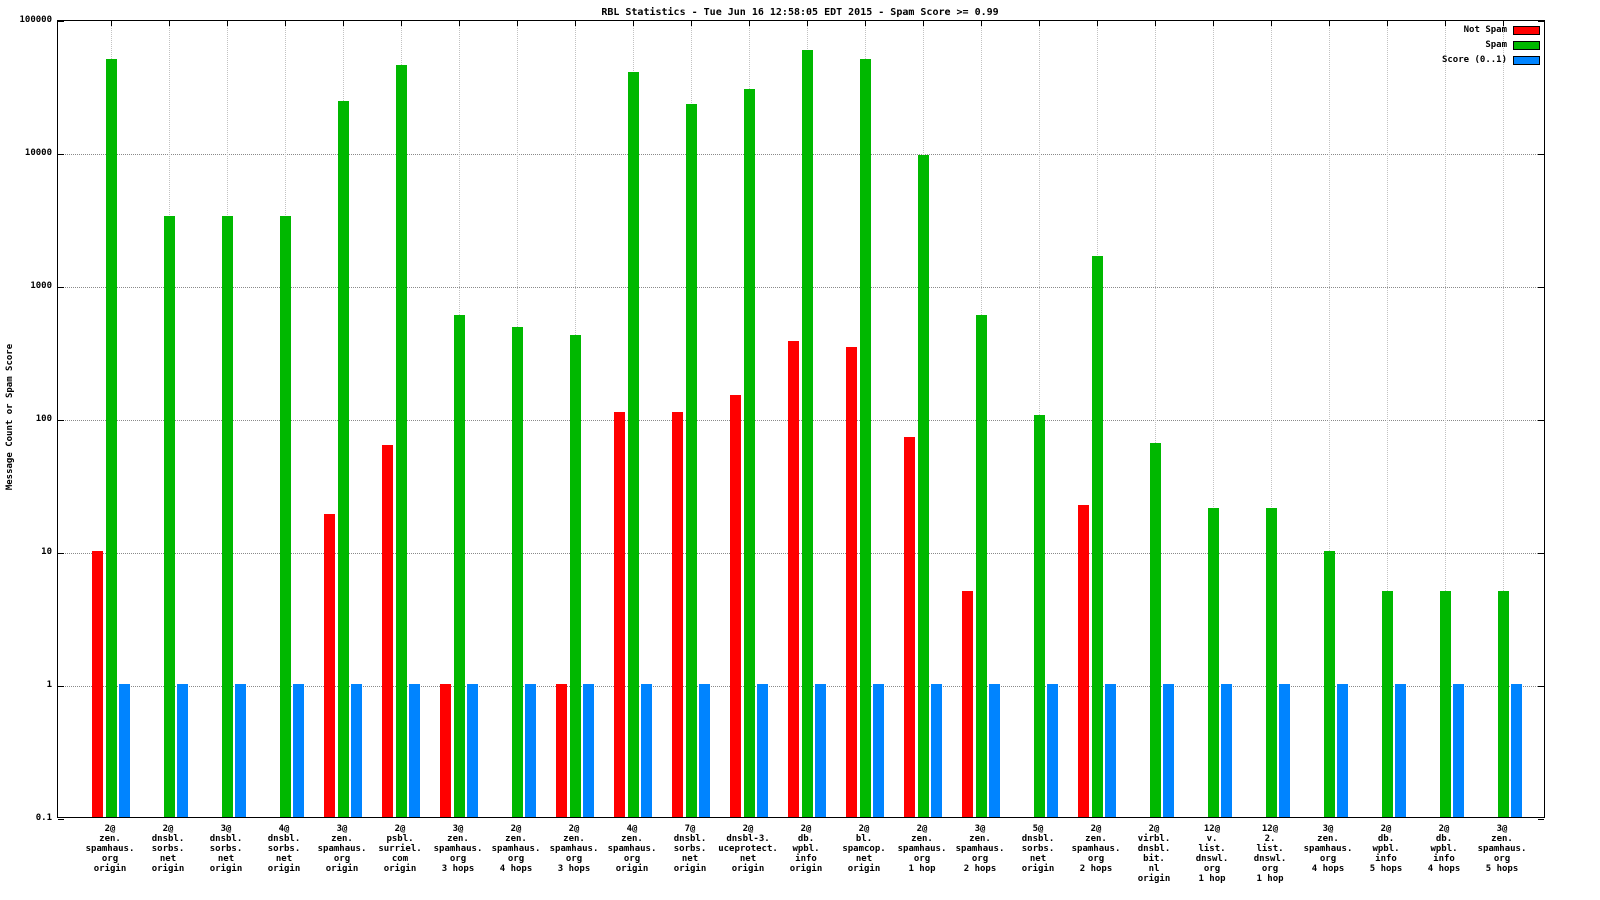 This screenshot has height=900, width=1600. I want to click on x-category-label: 3@ zen. spamhaus. org origin, so click(342, 849).